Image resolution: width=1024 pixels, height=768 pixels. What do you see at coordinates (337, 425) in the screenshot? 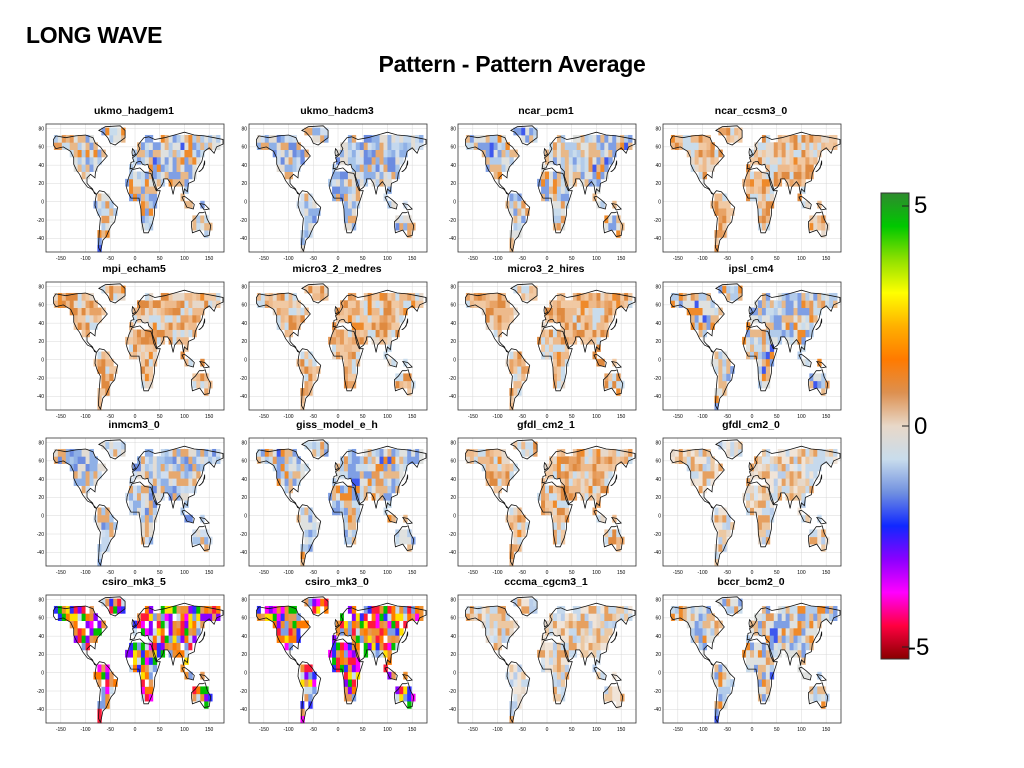
I see `panel-title: giss_model_e_h` at bounding box center [337, 425].